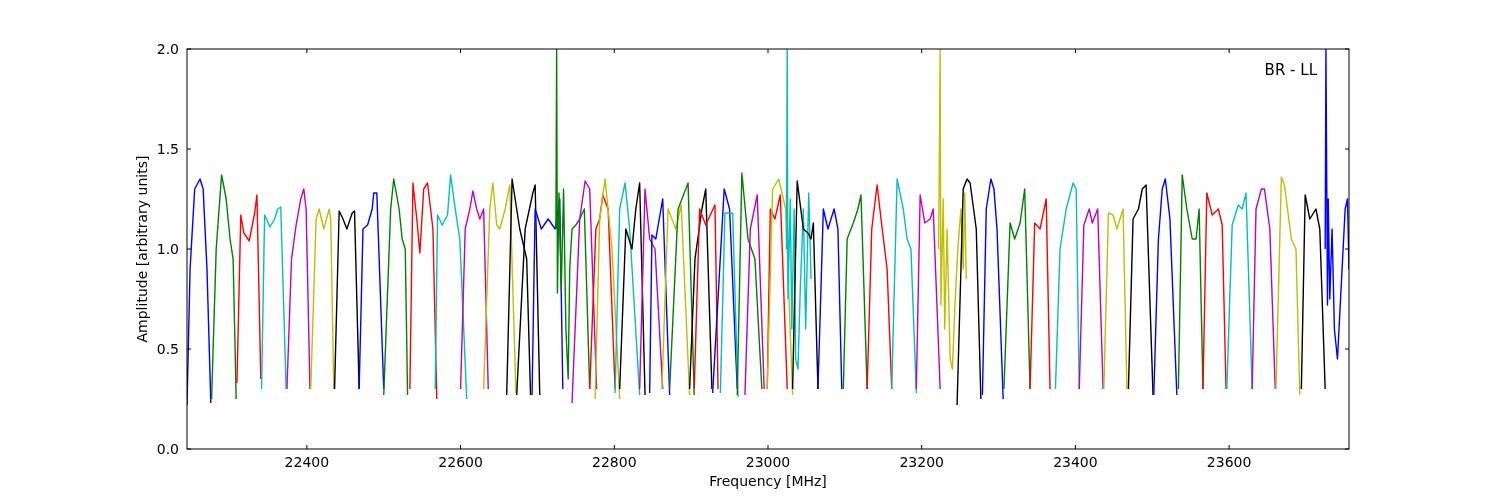  What do you see at coordinates (167, 348) in the screenshot?
I see `y-tick-label: 0.5` at bounding box center [167, 348].